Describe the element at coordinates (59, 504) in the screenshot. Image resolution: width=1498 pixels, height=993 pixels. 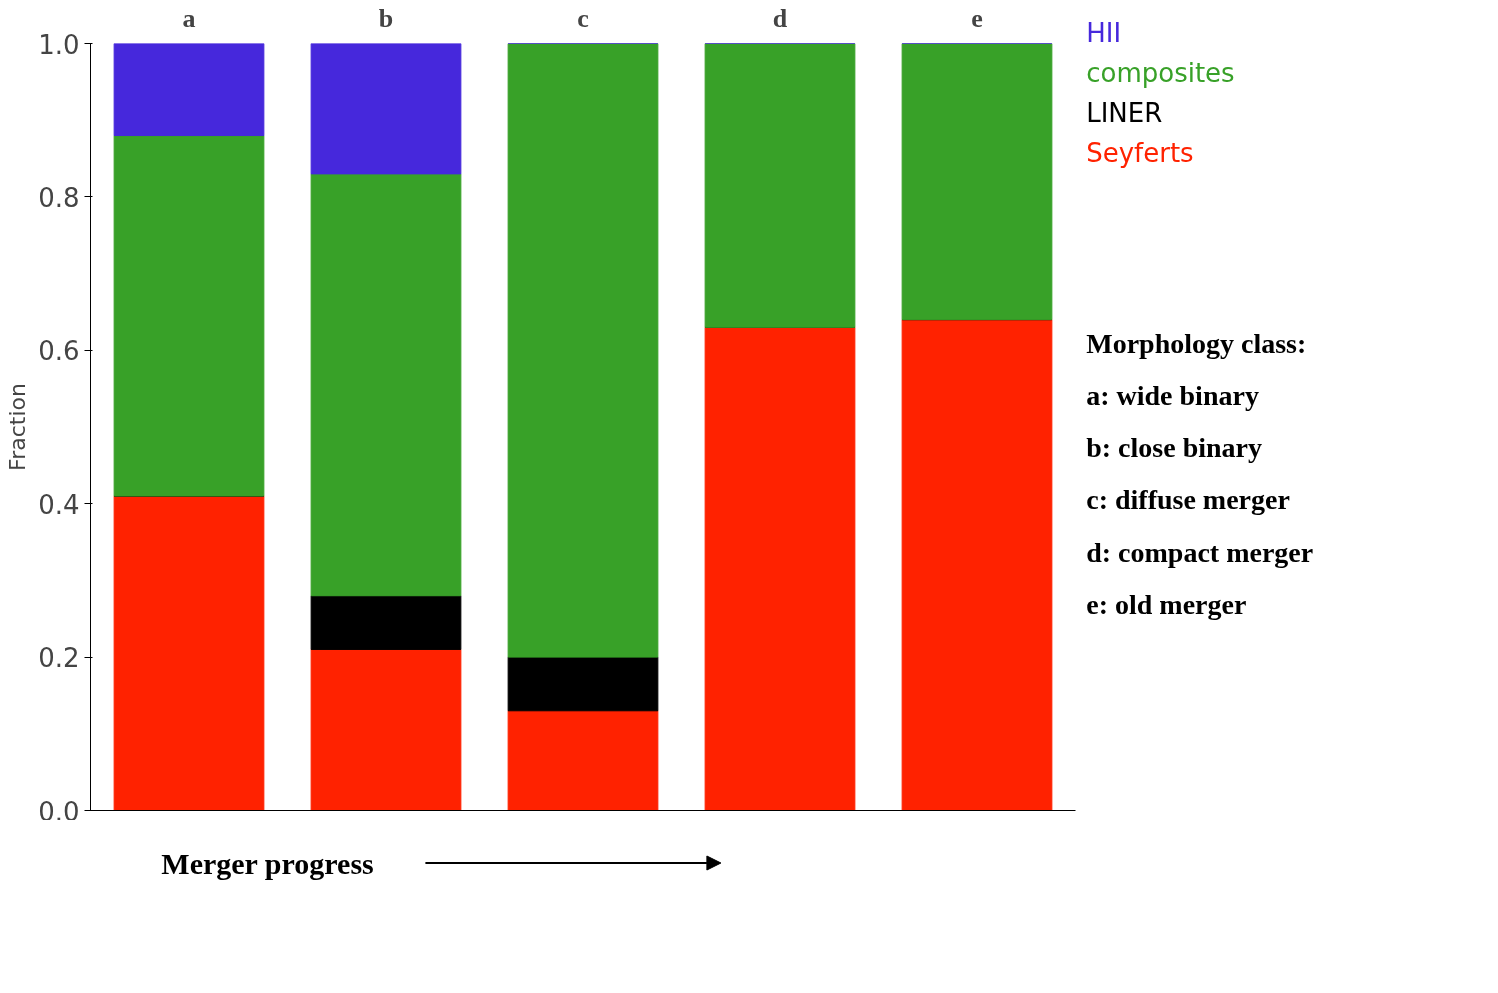
I see `y-tick-label: 0.4` at that location.